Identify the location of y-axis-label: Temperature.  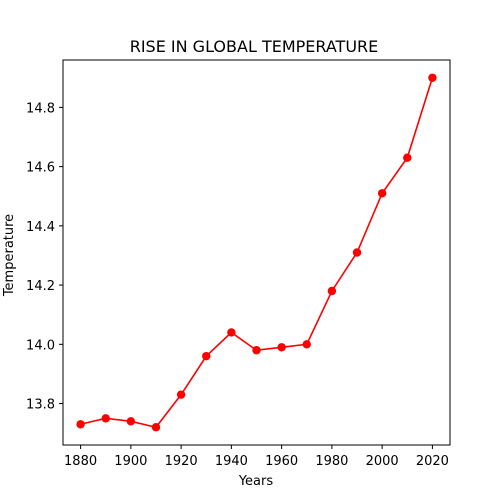
(9, 255).